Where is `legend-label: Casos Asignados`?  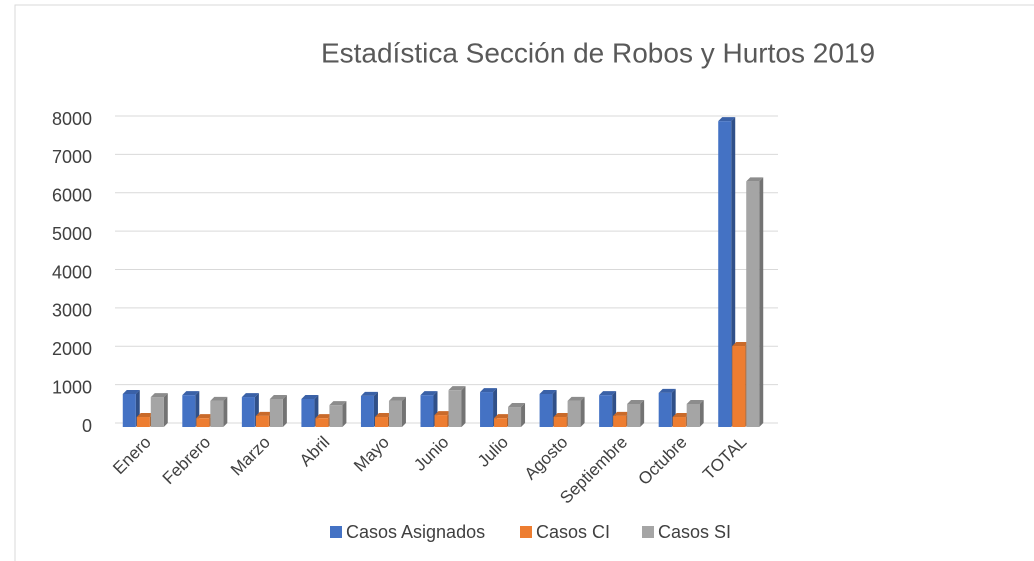 legend-label: Casos Asignados is located at coordinates (415, 532).